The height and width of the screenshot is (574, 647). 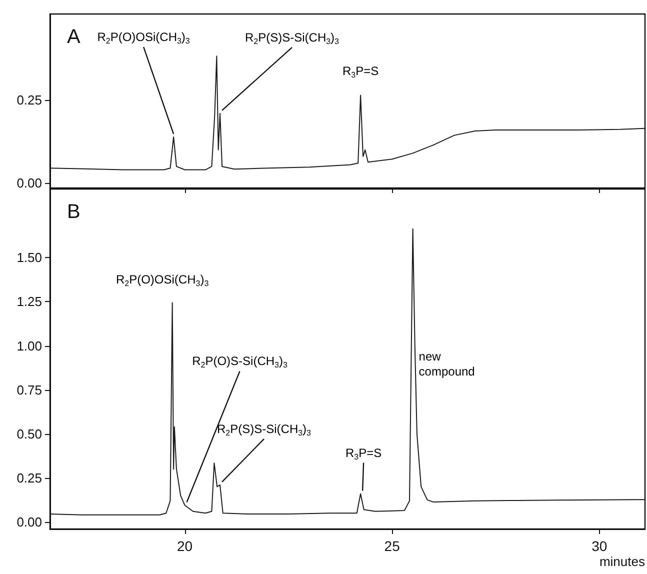 I want to click on x-tick-label: 25, so click(x=392, y=546).